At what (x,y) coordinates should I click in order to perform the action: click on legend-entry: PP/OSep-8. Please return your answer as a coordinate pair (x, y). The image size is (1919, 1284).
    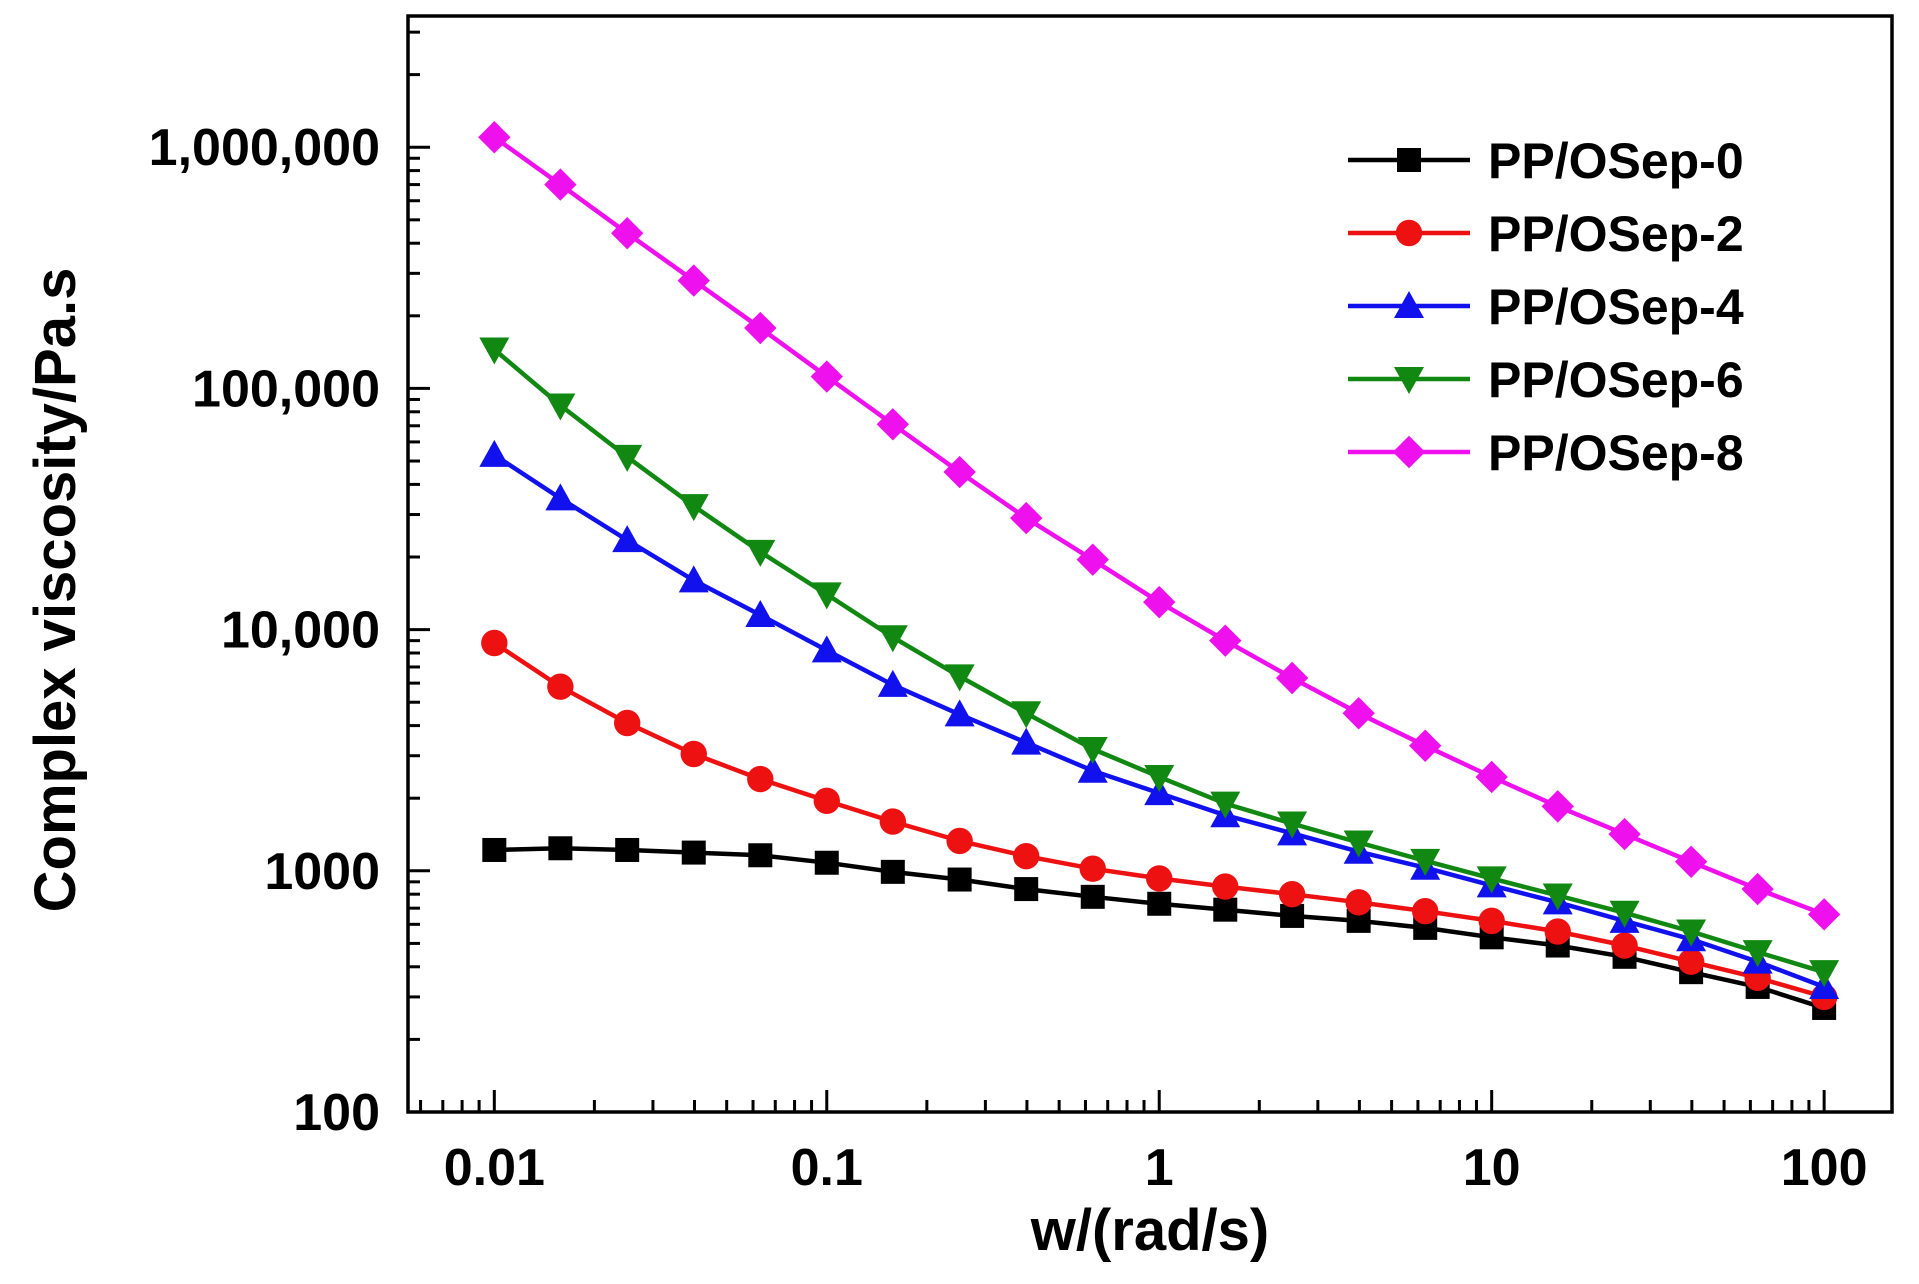
    Looking at the image, I should click on (1546, 453).